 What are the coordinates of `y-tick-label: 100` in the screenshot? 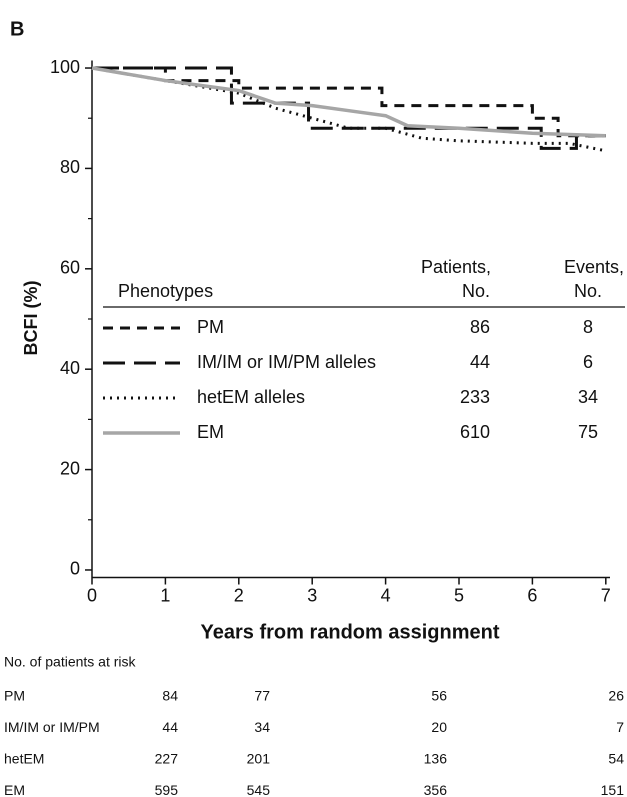 It's located at (65, 67).